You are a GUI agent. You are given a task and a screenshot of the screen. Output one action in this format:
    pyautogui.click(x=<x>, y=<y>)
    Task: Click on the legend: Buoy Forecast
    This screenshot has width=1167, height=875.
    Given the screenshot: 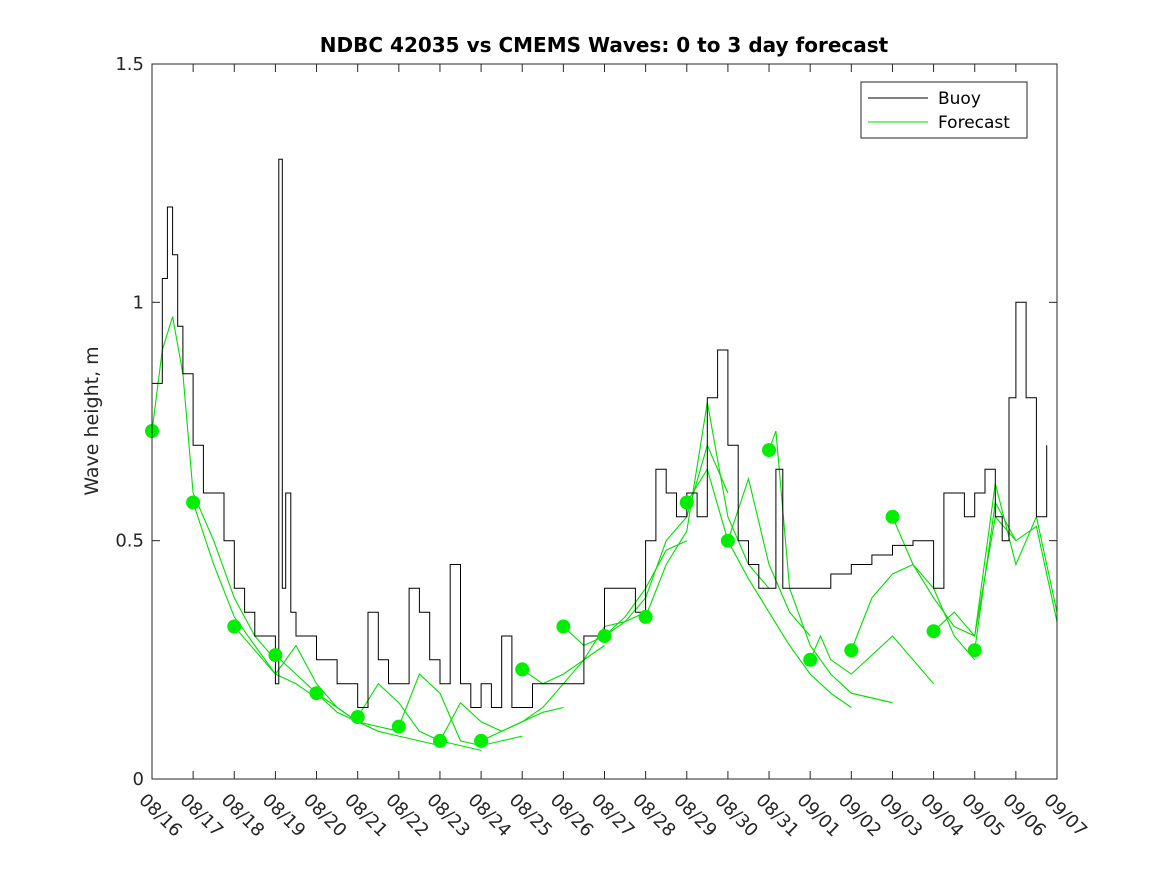 What is the action you would take?
    pyautogui.click(x=944, y=110)
    